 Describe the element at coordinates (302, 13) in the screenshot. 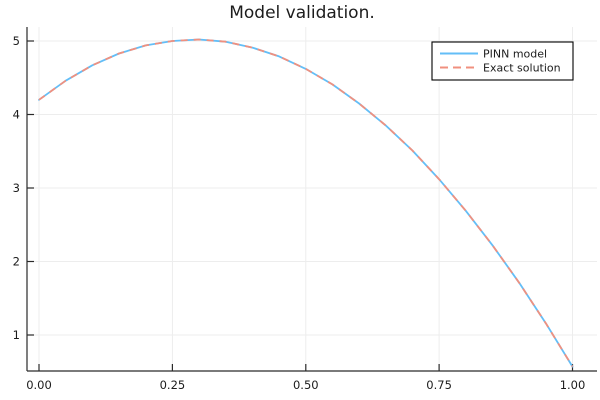

I see `chart-title: Model validation.` at that location.